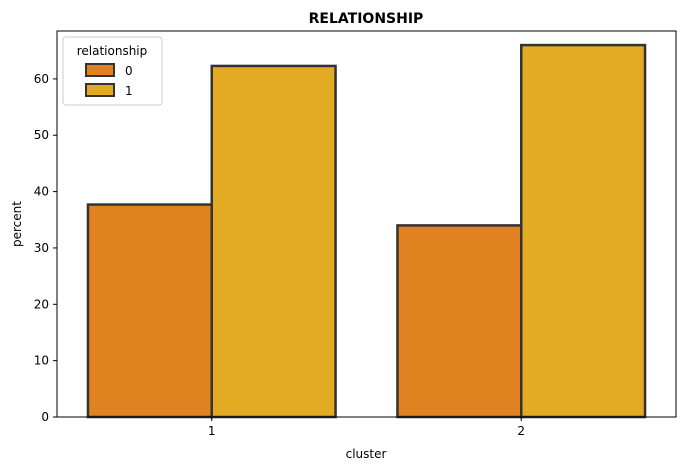  What do you see at coordinates (366, 454) in the screenshot?
I see `x-axis-label: cluster` at bounding box center [366, 454].